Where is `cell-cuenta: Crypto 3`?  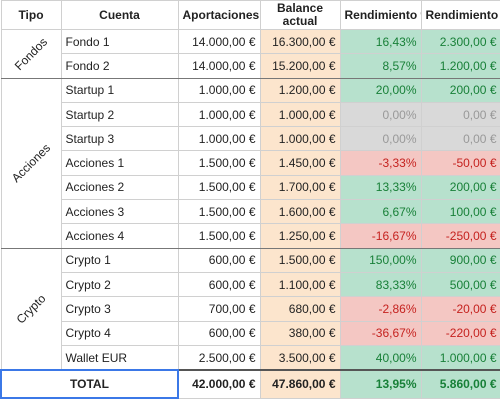 cell-cuenta: Crypto 3 is located at coordinates (119, 309).